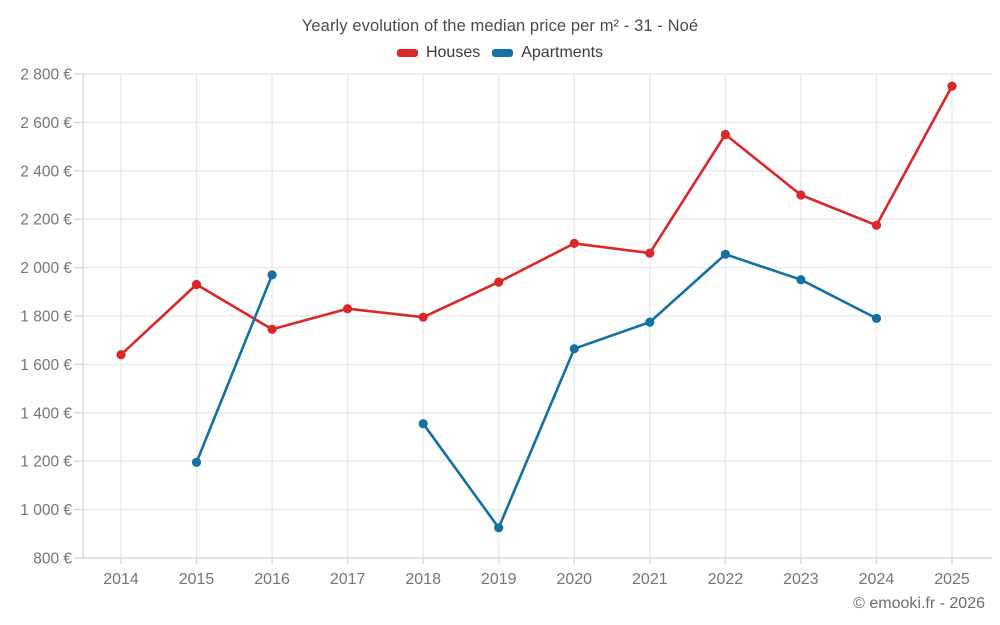 The width and height of the screenshot is (1000, 625). What do you see at coordinates (499, 282) in the screenshot?
I see `houses-point-2019` at bounding box center [499, 282].